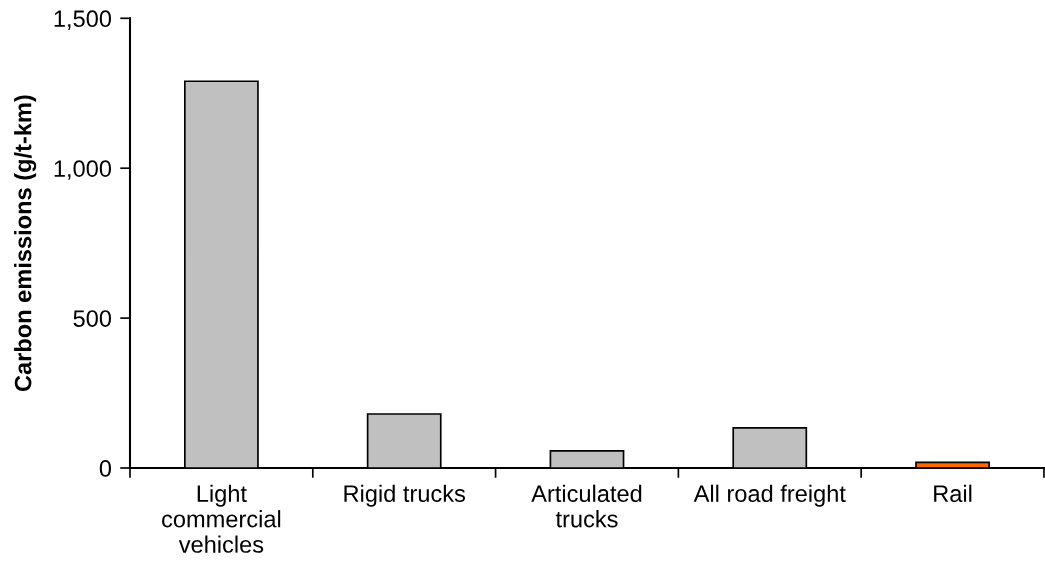 The width and height of the screenshot is (1045, 582). I want to click on y-tick-label: 500, so click(92, 318).